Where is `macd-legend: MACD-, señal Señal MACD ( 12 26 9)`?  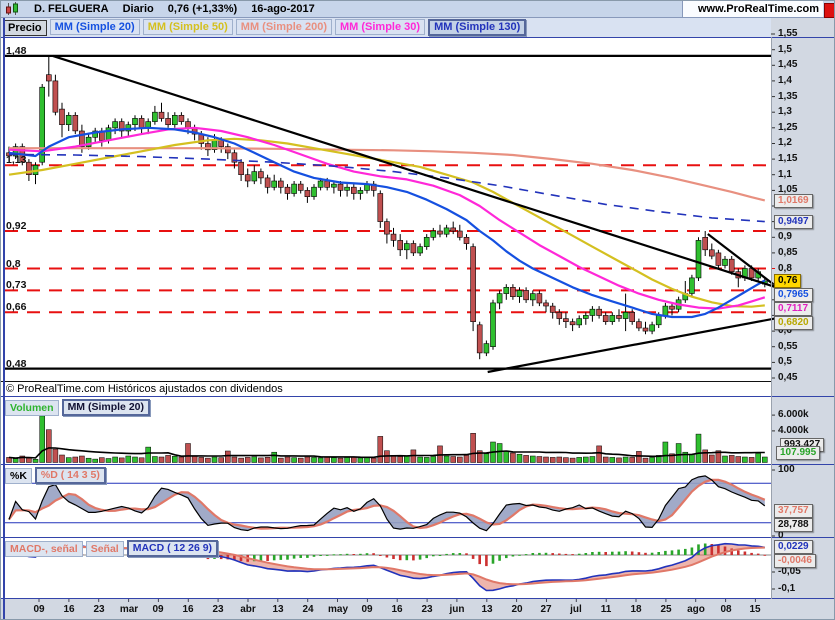
macd-legend: MACD-, señal Señal MACD ( 12 26 9) is located at coordinates (112, 548).